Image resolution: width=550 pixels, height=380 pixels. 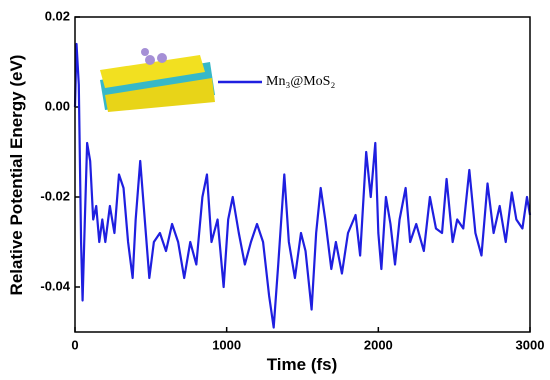 I want to click on y-tick-label: -0.04, so click(x=55, y=285).